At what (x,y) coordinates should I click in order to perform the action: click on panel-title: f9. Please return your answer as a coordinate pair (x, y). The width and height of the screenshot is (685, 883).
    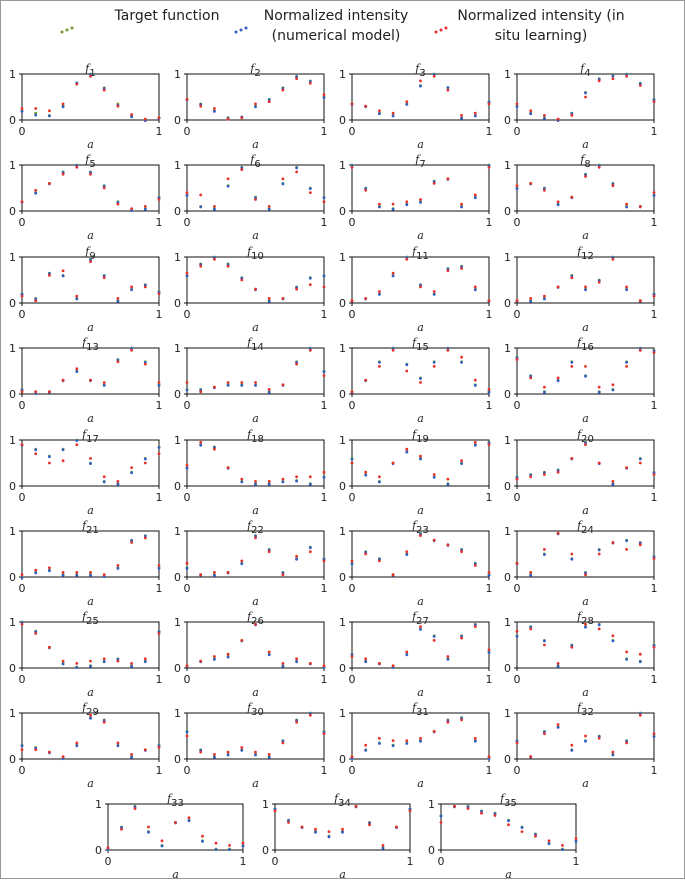
    Looking at the image, I should click on (89, 253).